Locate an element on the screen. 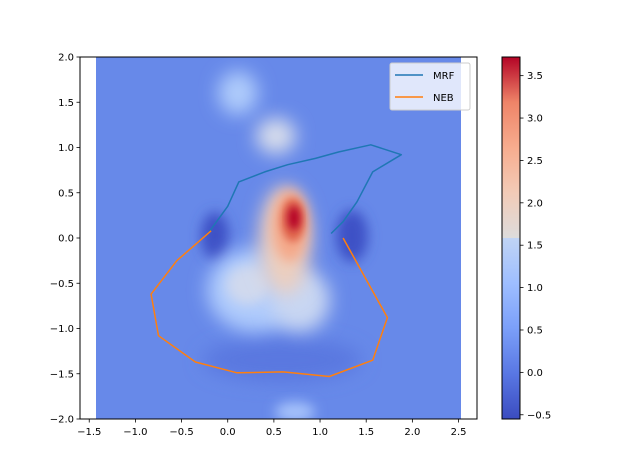 This screenshot has height=473, width=640. colorbar-ticks: −0.5 0.0 0.5 1.0 1.5 2.0 2.5 3.0 3.5 is located at coordinates (535, 246).